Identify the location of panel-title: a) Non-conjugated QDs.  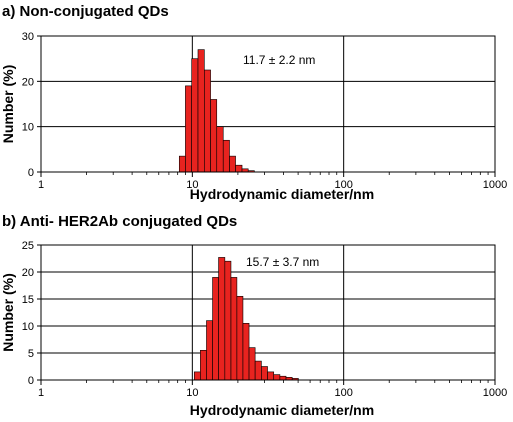
(85, 11).